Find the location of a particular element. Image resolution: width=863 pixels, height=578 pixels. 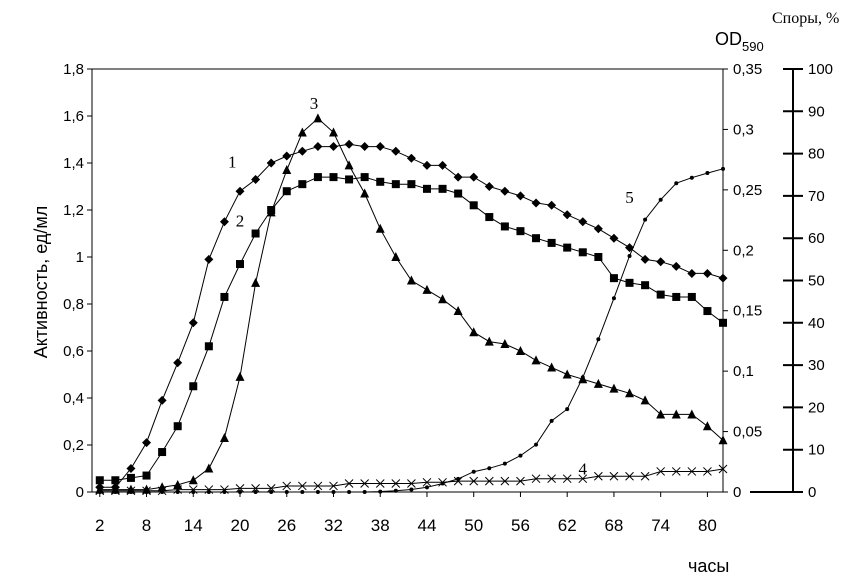

y2-tick-label: 0,3 is located at coordinates (743, 129).